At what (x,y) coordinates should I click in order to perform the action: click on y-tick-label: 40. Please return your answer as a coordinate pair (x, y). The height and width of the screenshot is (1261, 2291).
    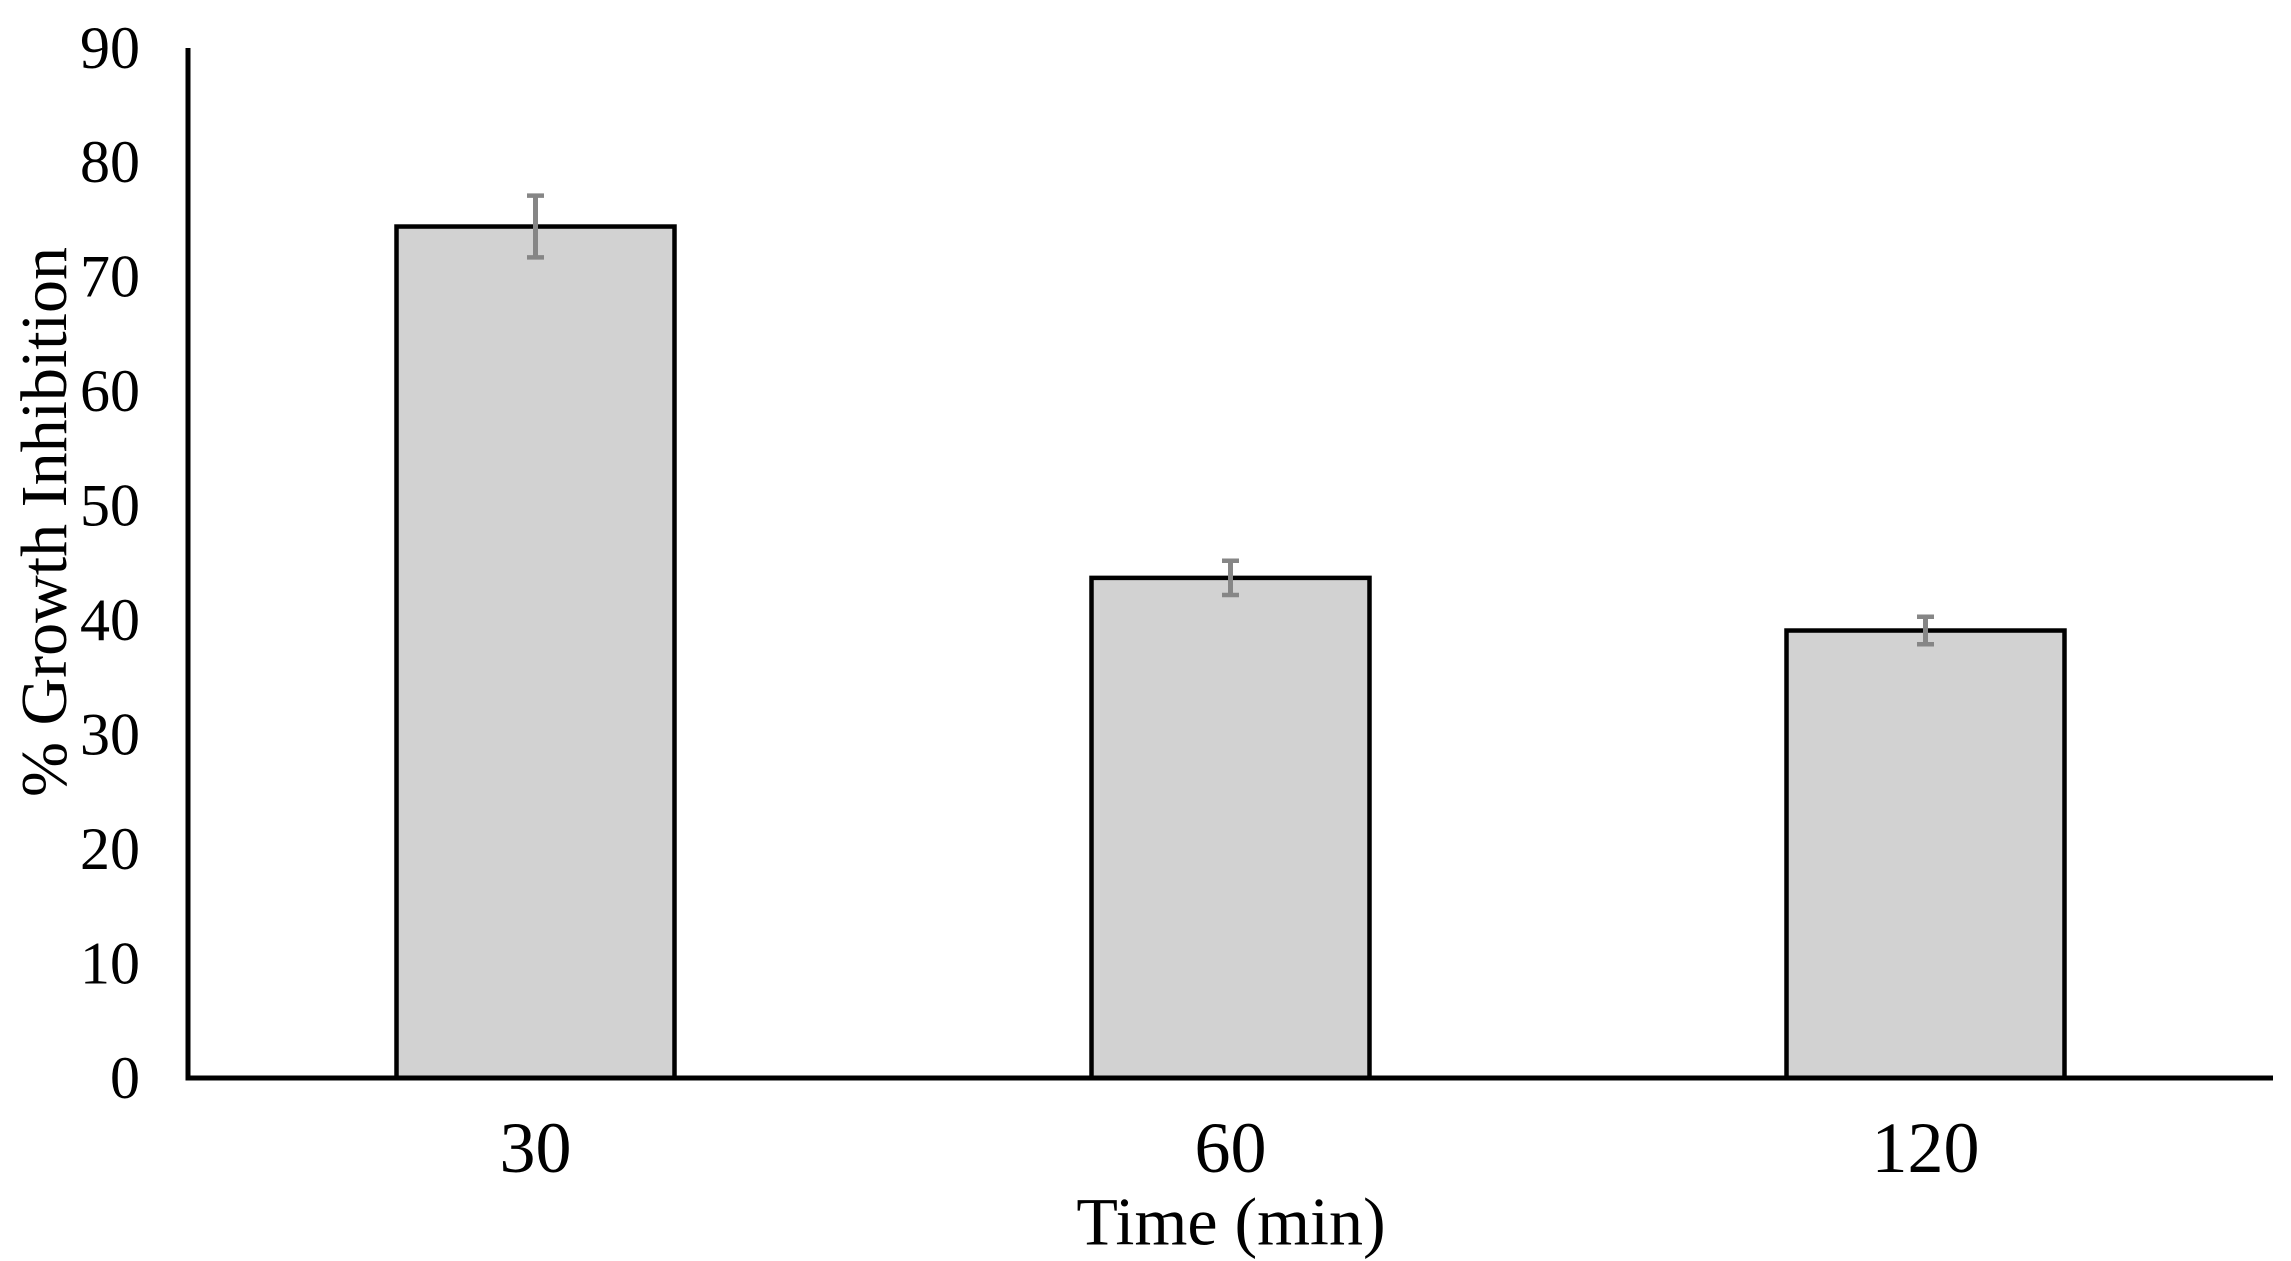
    Looking at the image, I should click on (110, 620).